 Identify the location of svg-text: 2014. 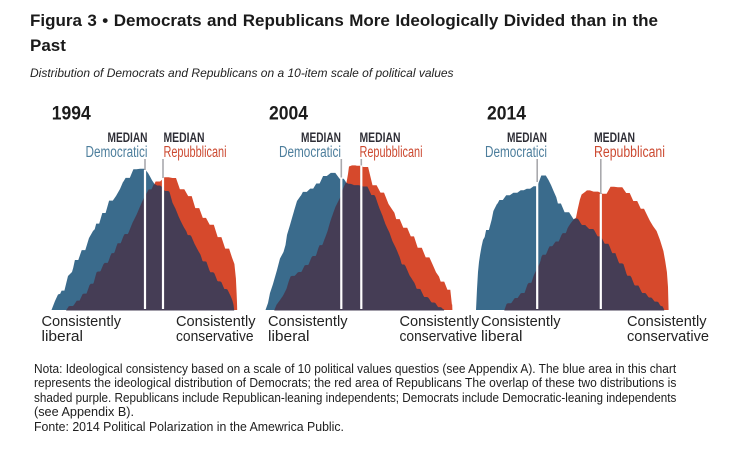
(506, 114).